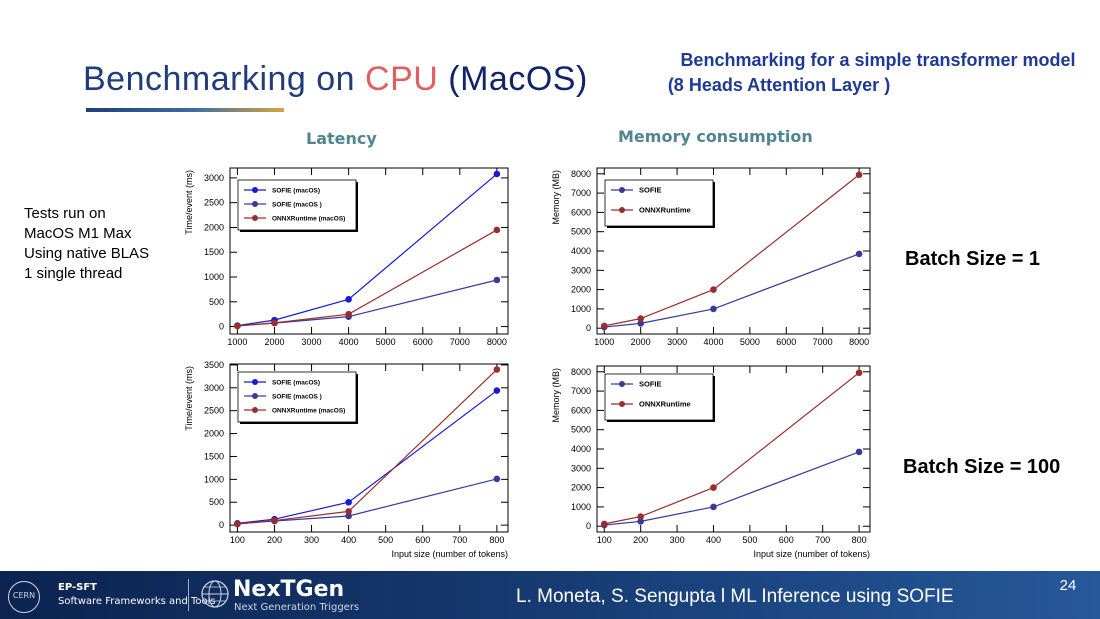 This screenshot has height=619, width=1100. What do you see at coordinates (274, 540) in the screenshot?
I see `x-tick-label: 200` at bounding box center [274, 540].